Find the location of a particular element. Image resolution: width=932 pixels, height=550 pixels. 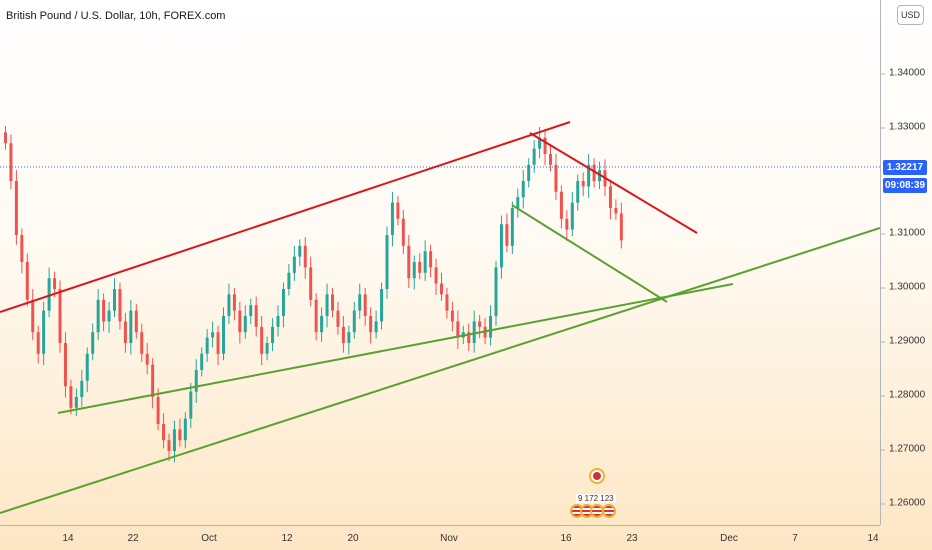

price-tick: 1.30000 is located at coordinates (903, 287).